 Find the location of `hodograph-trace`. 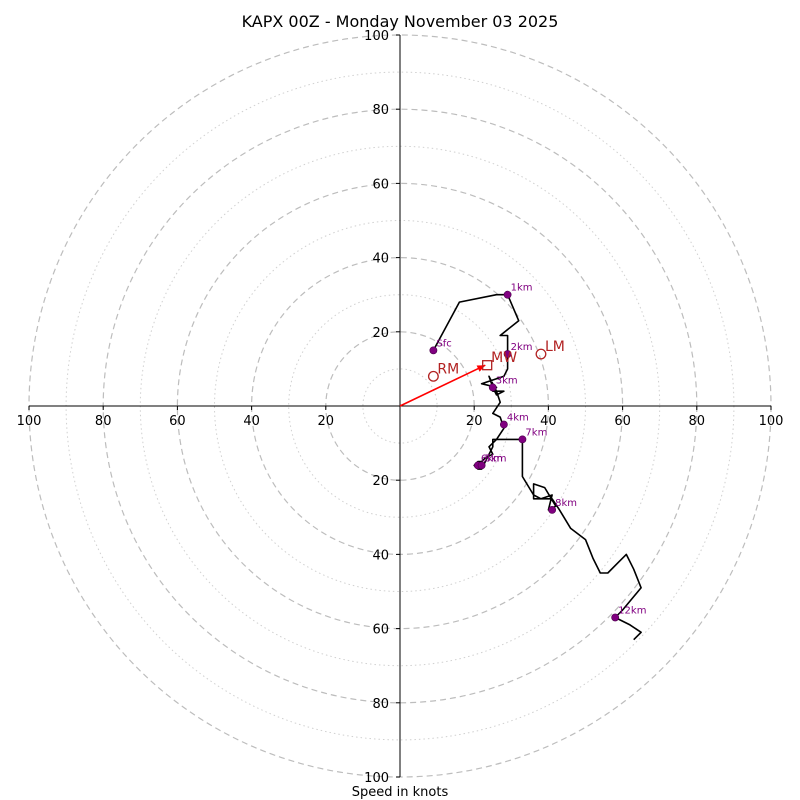

hodograph-trace is located at coordinates (537, 467).